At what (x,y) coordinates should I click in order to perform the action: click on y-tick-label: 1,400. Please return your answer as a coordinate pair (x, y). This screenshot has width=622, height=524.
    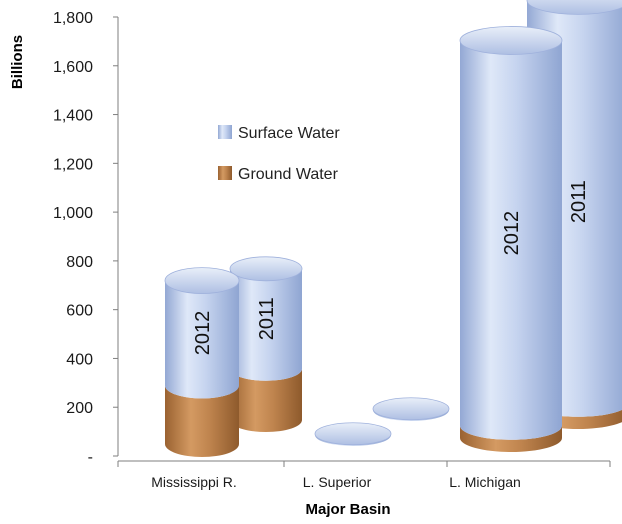
    Looking at the image, I should click on (73, 116).